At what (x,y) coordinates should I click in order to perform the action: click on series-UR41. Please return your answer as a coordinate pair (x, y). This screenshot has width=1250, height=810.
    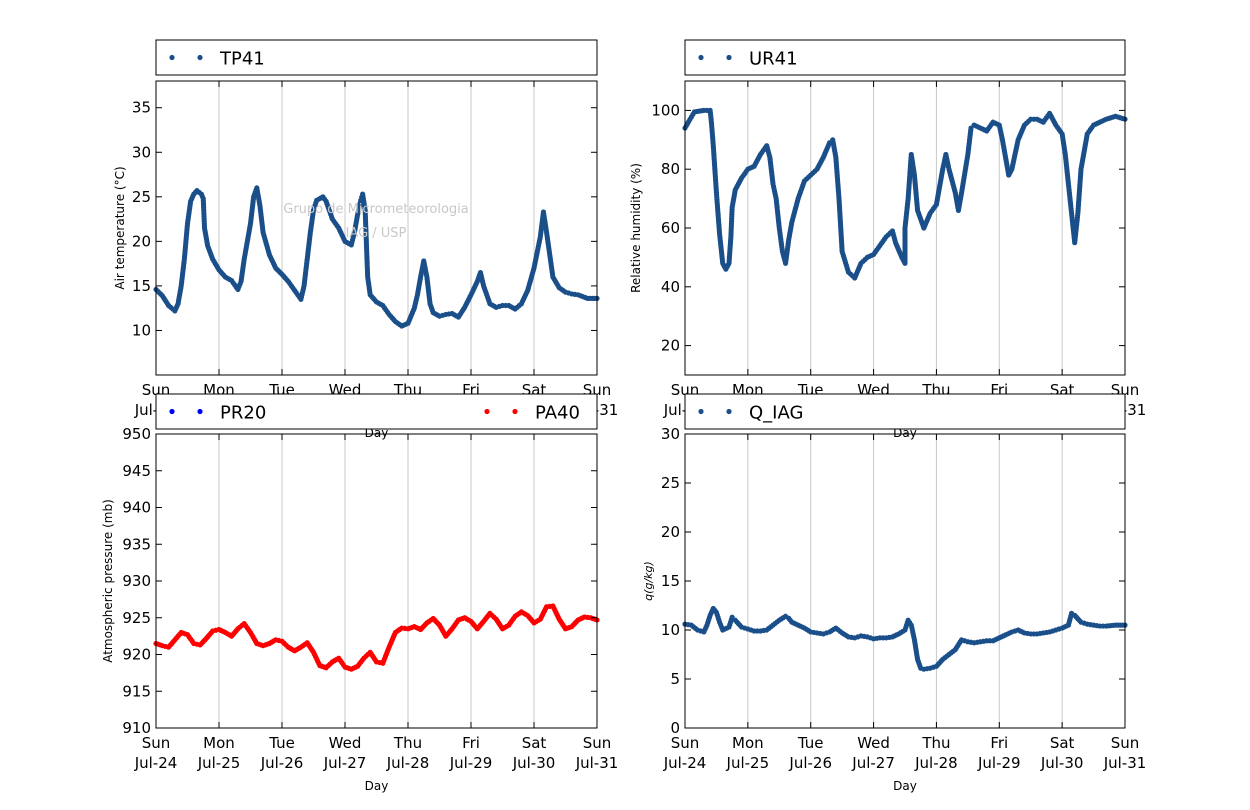
    Looking at the image, I should click on (905, 194).